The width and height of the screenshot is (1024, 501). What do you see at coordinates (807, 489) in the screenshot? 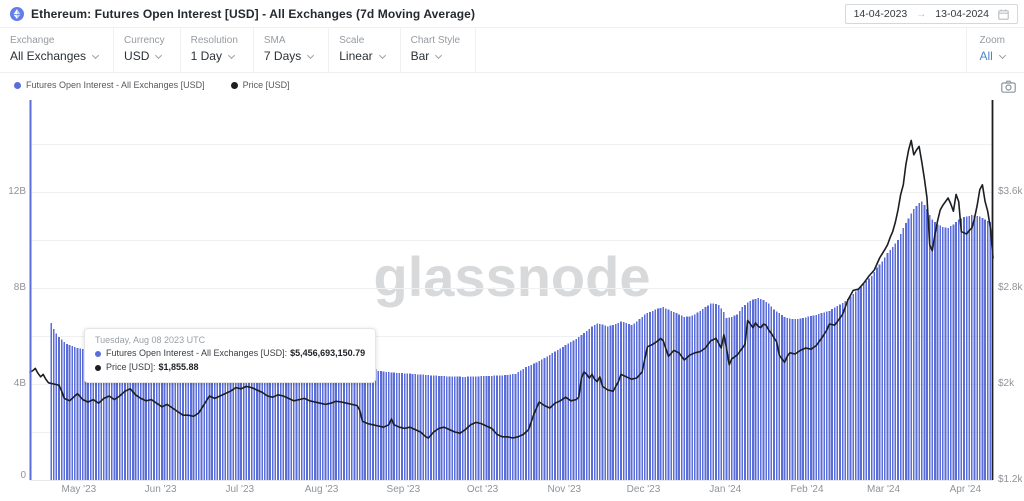
I see `axis-tick-label: Feb '24` at bounding box center [807, 489].